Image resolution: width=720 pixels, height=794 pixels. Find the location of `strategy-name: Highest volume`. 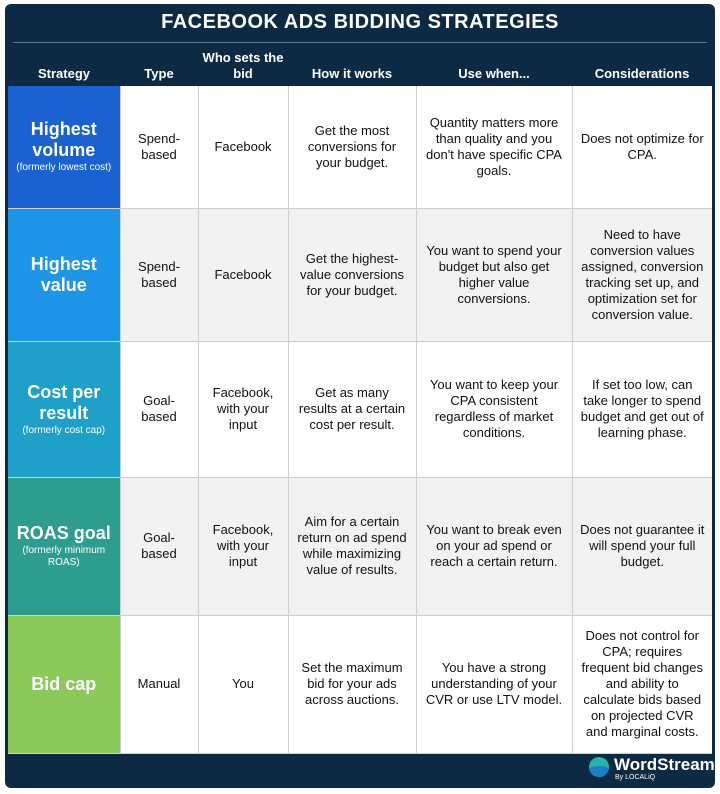

strategy-name: Highest volume is located at coordinates (63, 140).